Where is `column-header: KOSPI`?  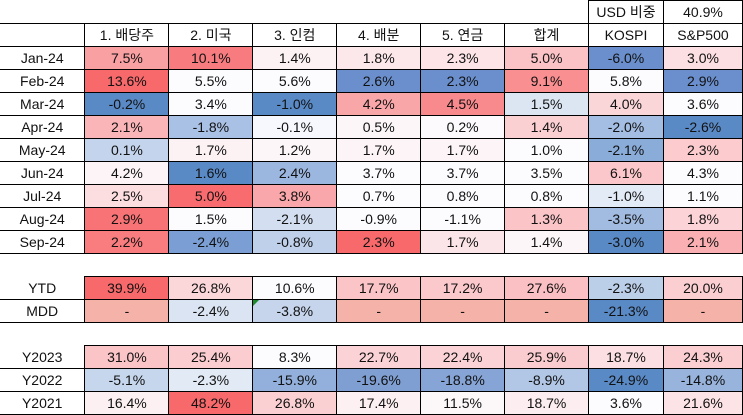
column-header: KOSPI is located at coordinates (626, 35).